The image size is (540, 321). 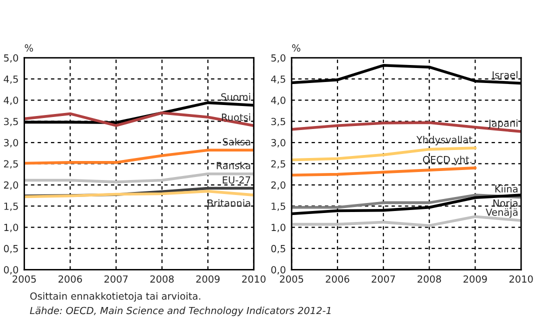 What do you see at coordinates (447, 161) in the screenshot?
I see `series-label: OECD yht.` at bounding box center [447, 161].